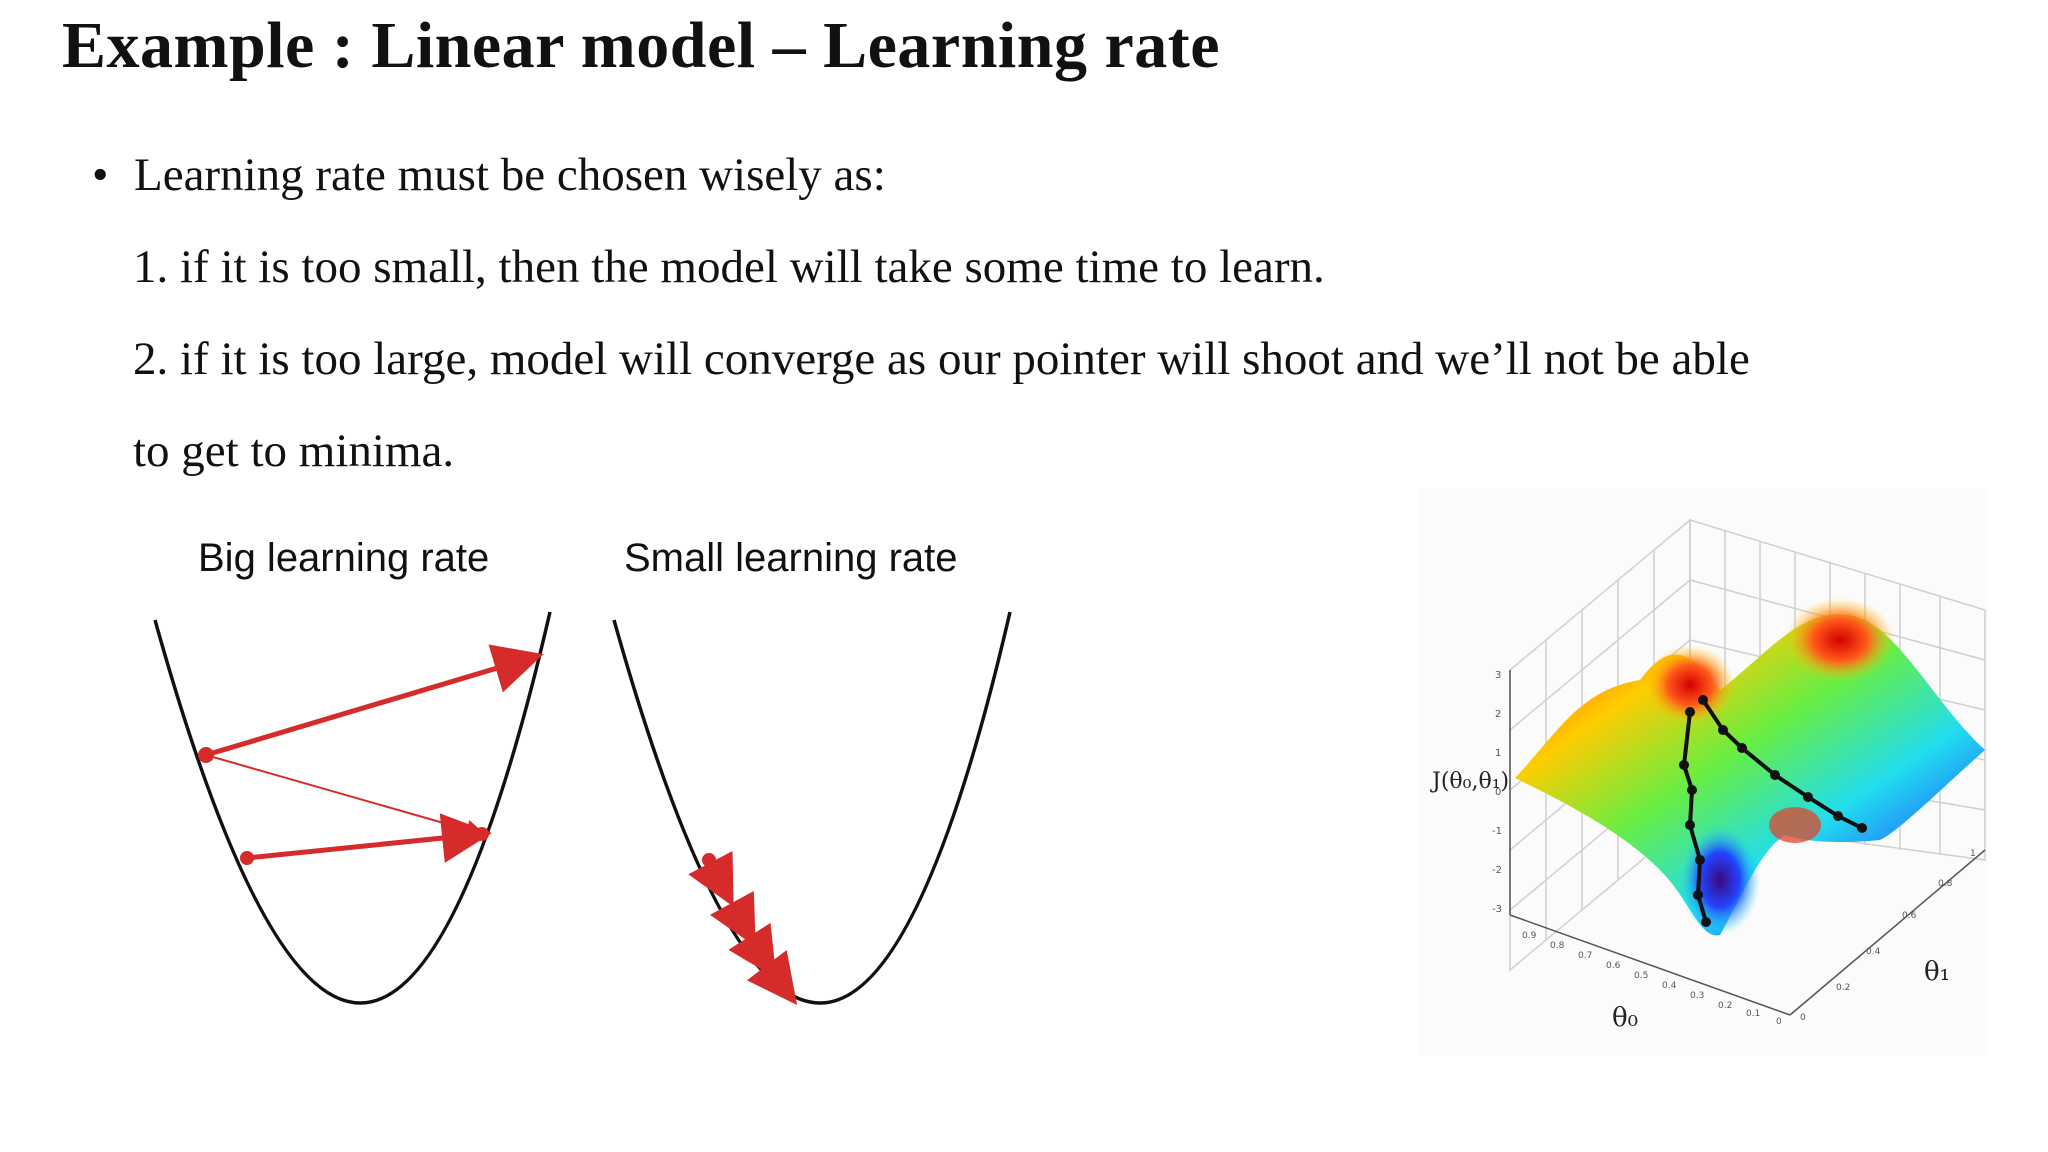 Image resolution: width=2048 pixels, height=1152 pixels. I want to click on slide-title: Example : Linear model – Learning rate, so click(641, 45).